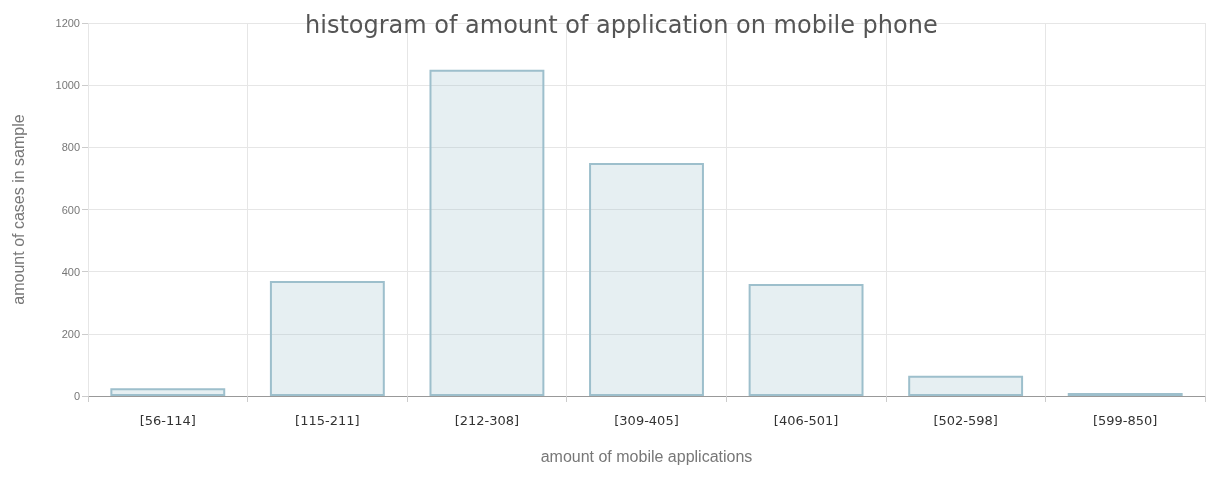 The width and height of the screenshot is (1211, 479). What do you see at coordinates (70, 147) in the screenshot?
I see `y-tick-label: 800` at bounding box center [70, 147].